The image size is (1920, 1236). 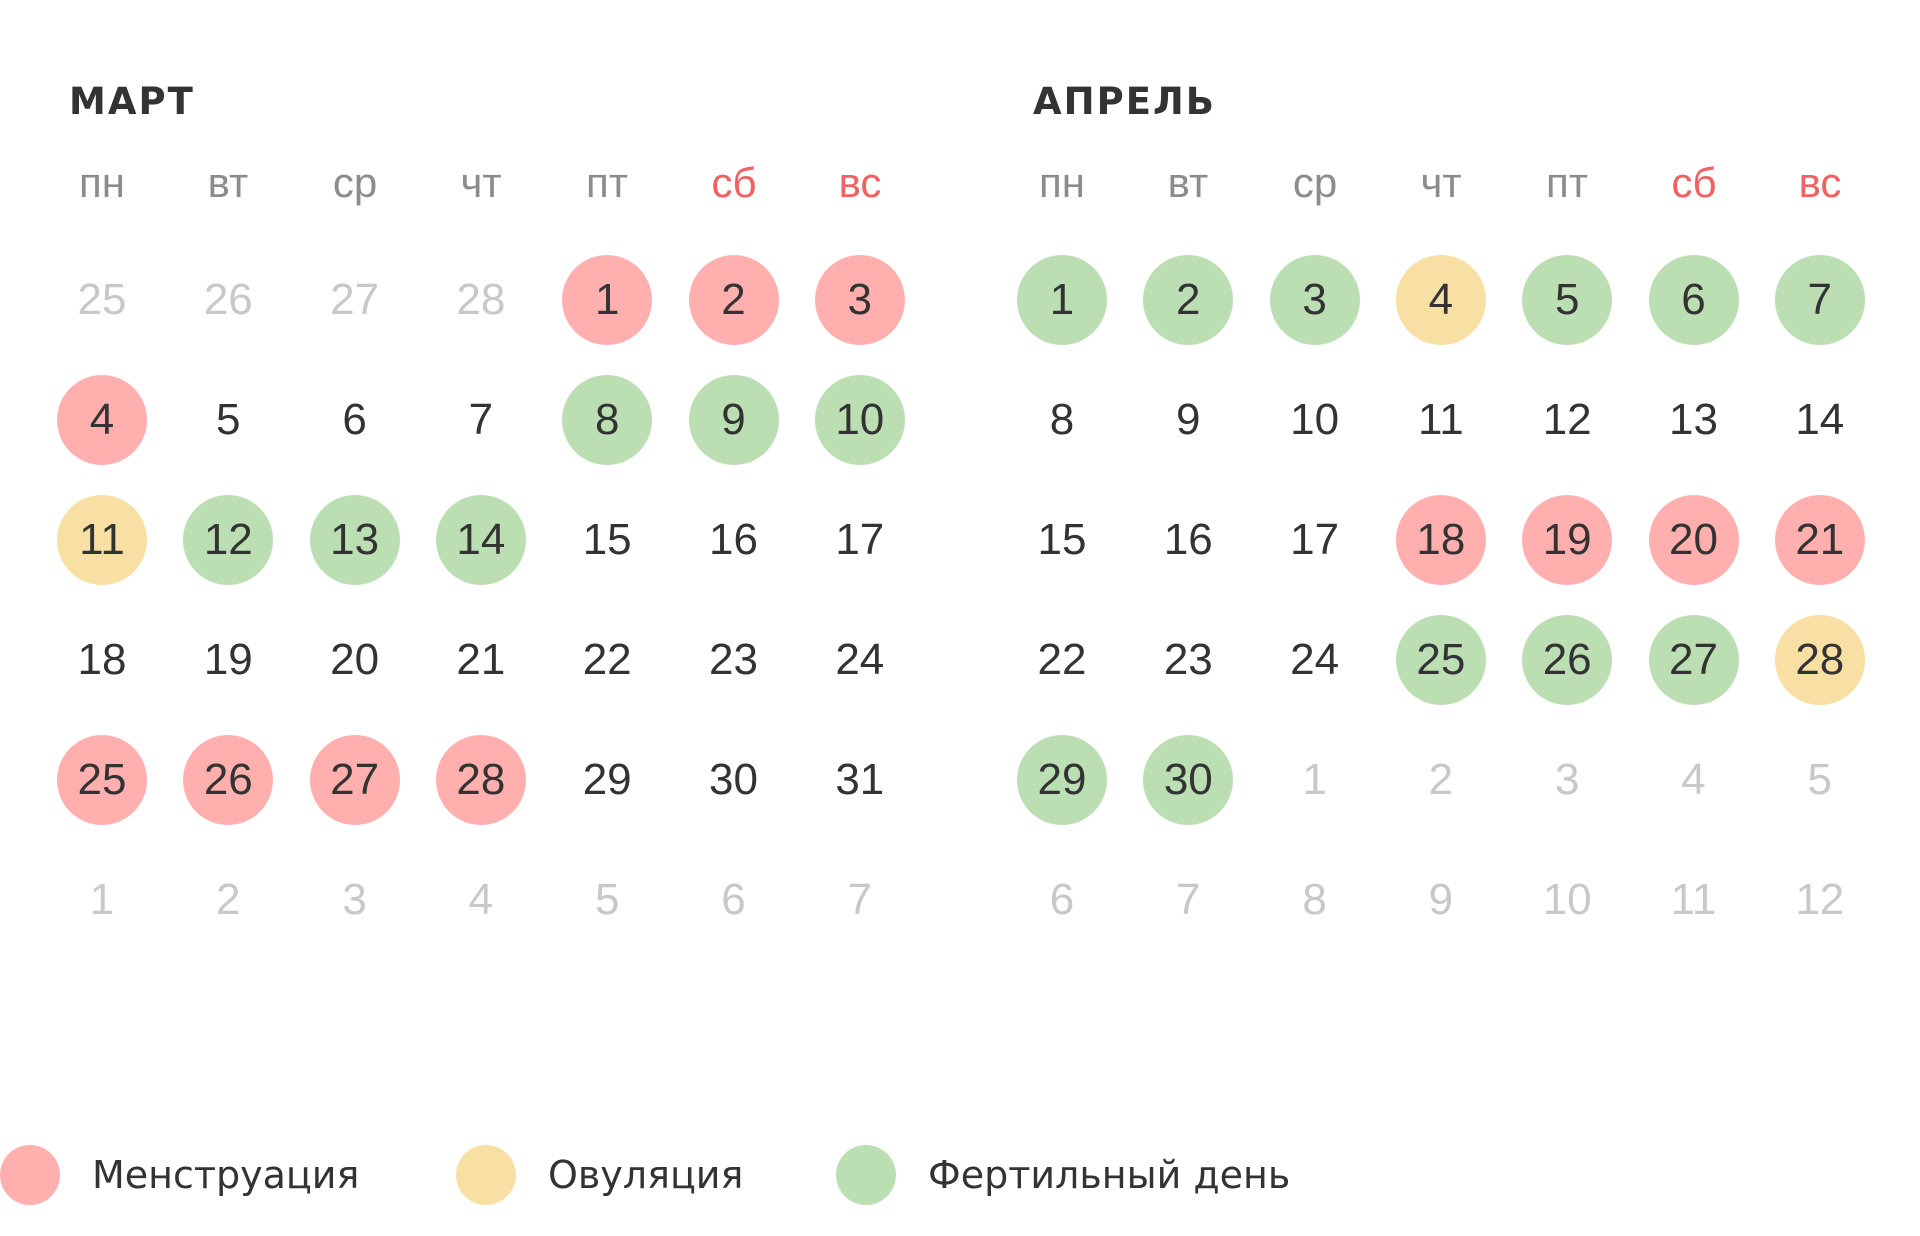 What do you see at coordinates (1314, 300) in the screenshot?
I see `day-cell-fertile: 3` at bounding box center [1314, 300].